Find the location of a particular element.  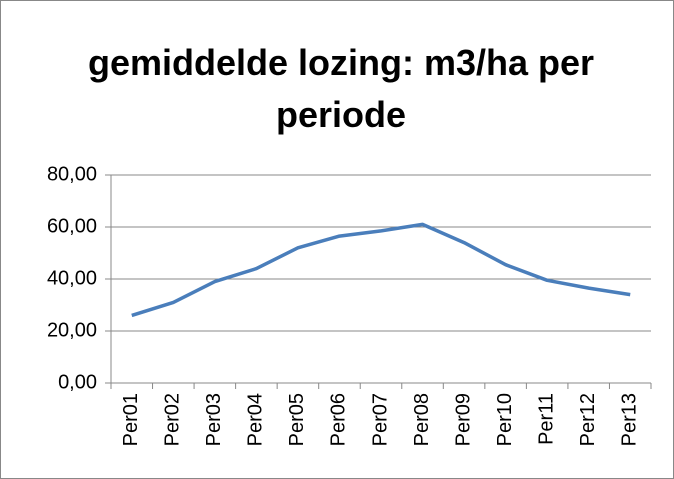

y-tick-label: 80,00 is located at coordinates (72, 174).